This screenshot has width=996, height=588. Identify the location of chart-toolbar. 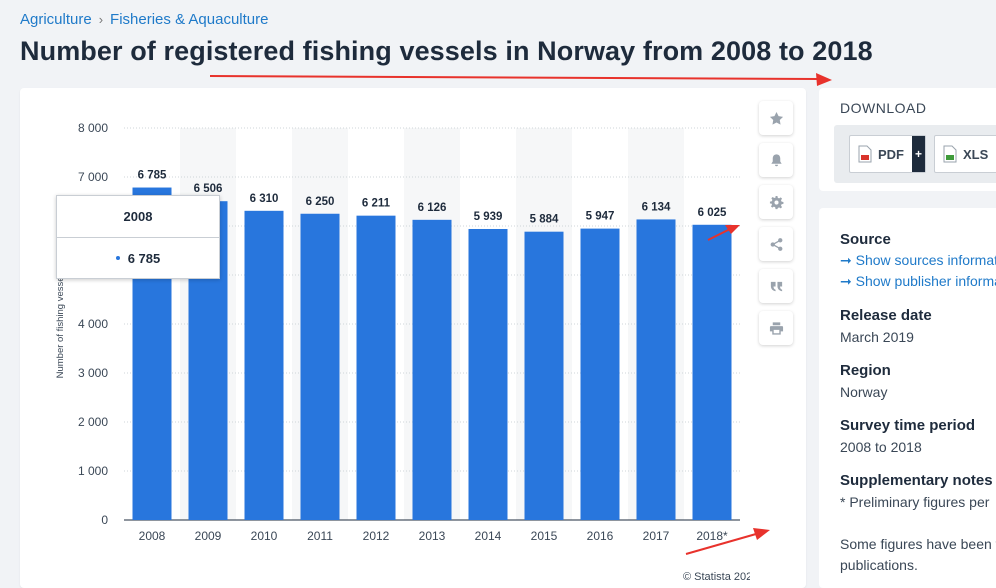
(776, 227).